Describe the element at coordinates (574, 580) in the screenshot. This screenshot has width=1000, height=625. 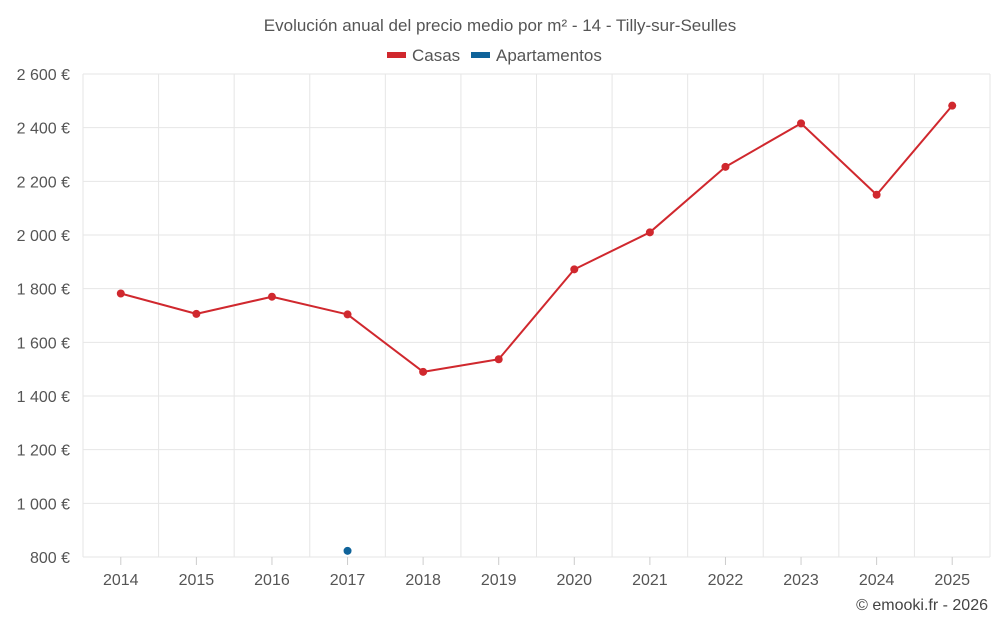
I see `x-tick-label: 2020` at that location.